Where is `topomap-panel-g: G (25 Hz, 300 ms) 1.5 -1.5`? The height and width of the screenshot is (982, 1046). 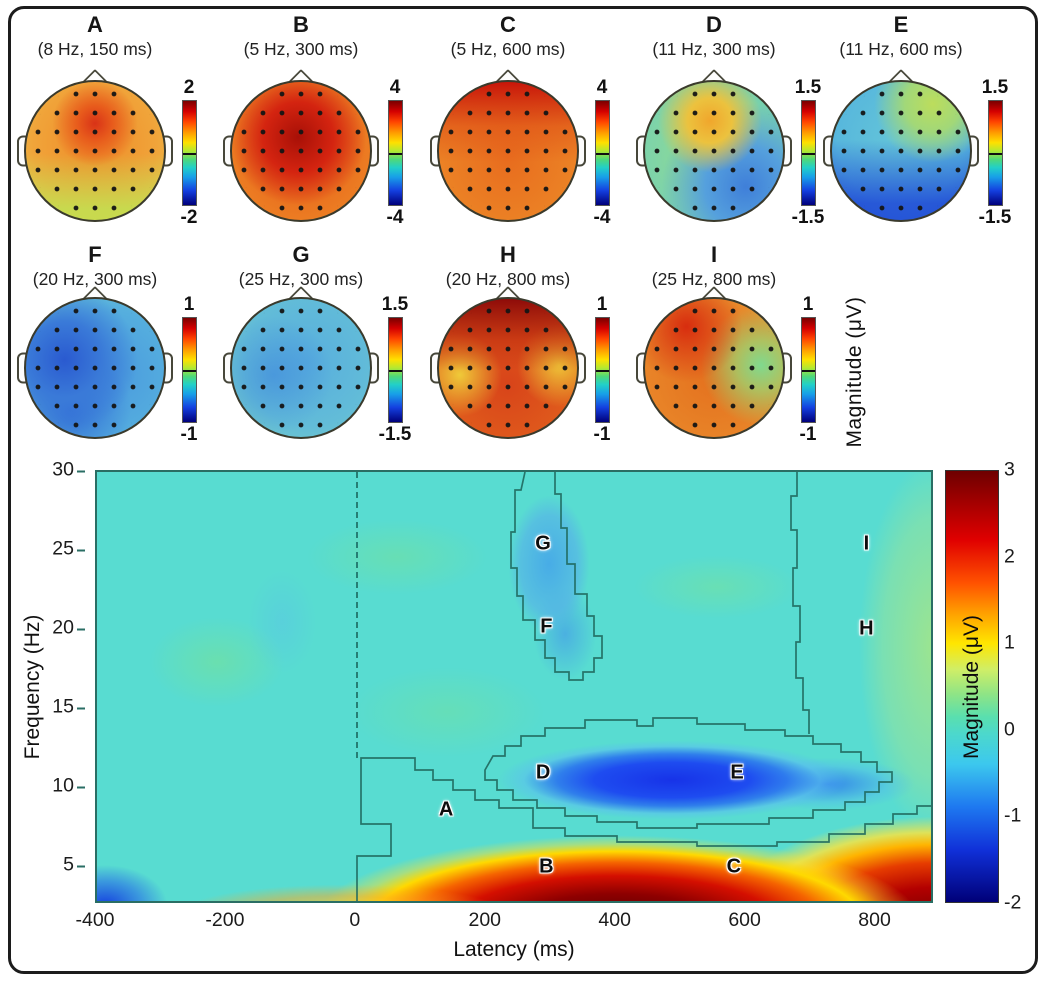 topomap-panel-g: G (25 Hz, 300 ms) 1.5 -1.5 is located at coordinates (317, 343).